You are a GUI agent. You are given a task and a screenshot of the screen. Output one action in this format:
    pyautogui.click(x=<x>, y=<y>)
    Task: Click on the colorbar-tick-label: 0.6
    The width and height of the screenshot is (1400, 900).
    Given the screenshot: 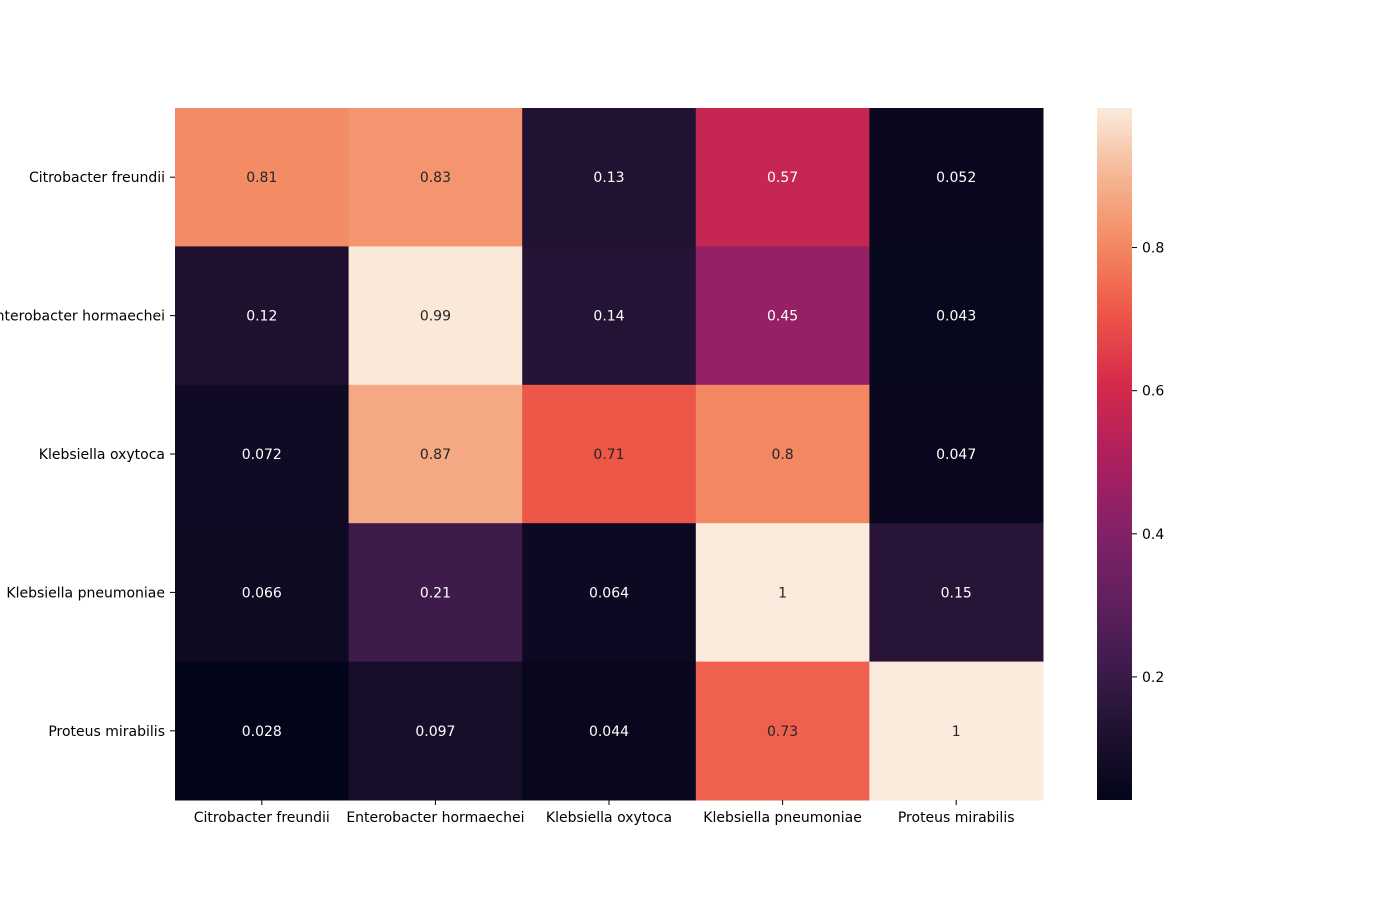 What is the action you would take?
    pyautogui.click(x=1153, y=392)
    